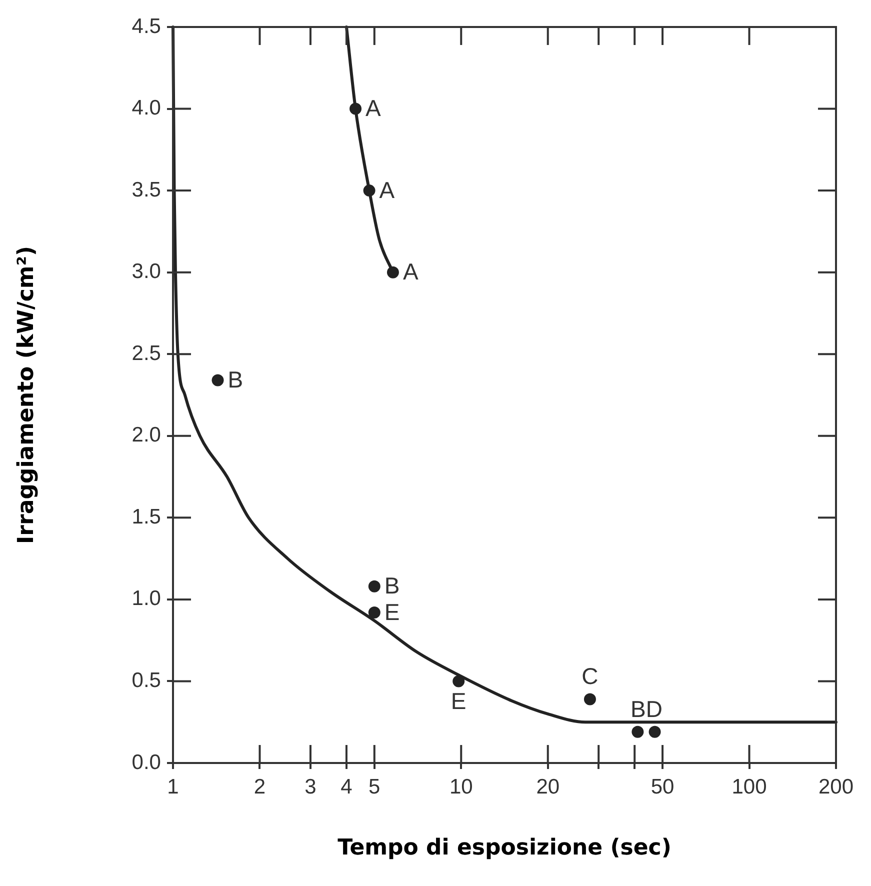  I want to click on x-tick-label: 50, so click(662, 786).